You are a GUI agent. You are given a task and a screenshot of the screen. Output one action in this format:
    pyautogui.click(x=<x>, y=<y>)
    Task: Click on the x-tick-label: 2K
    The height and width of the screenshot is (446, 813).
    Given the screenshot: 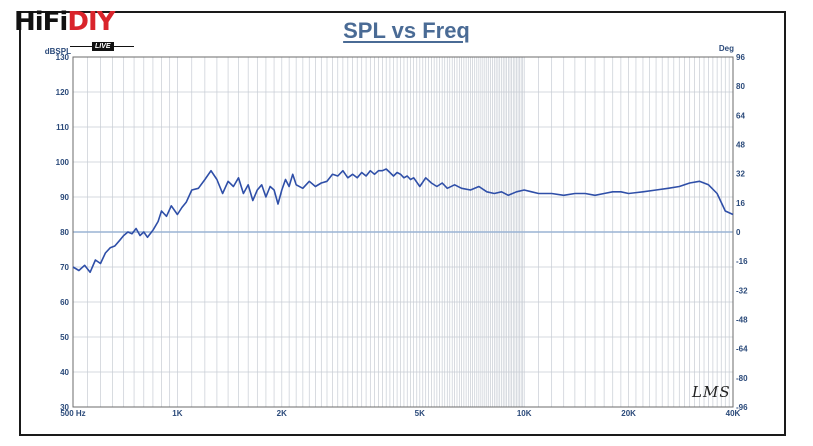 What is the action you would take?
    pyautogui.click(x=282, y=413)
    